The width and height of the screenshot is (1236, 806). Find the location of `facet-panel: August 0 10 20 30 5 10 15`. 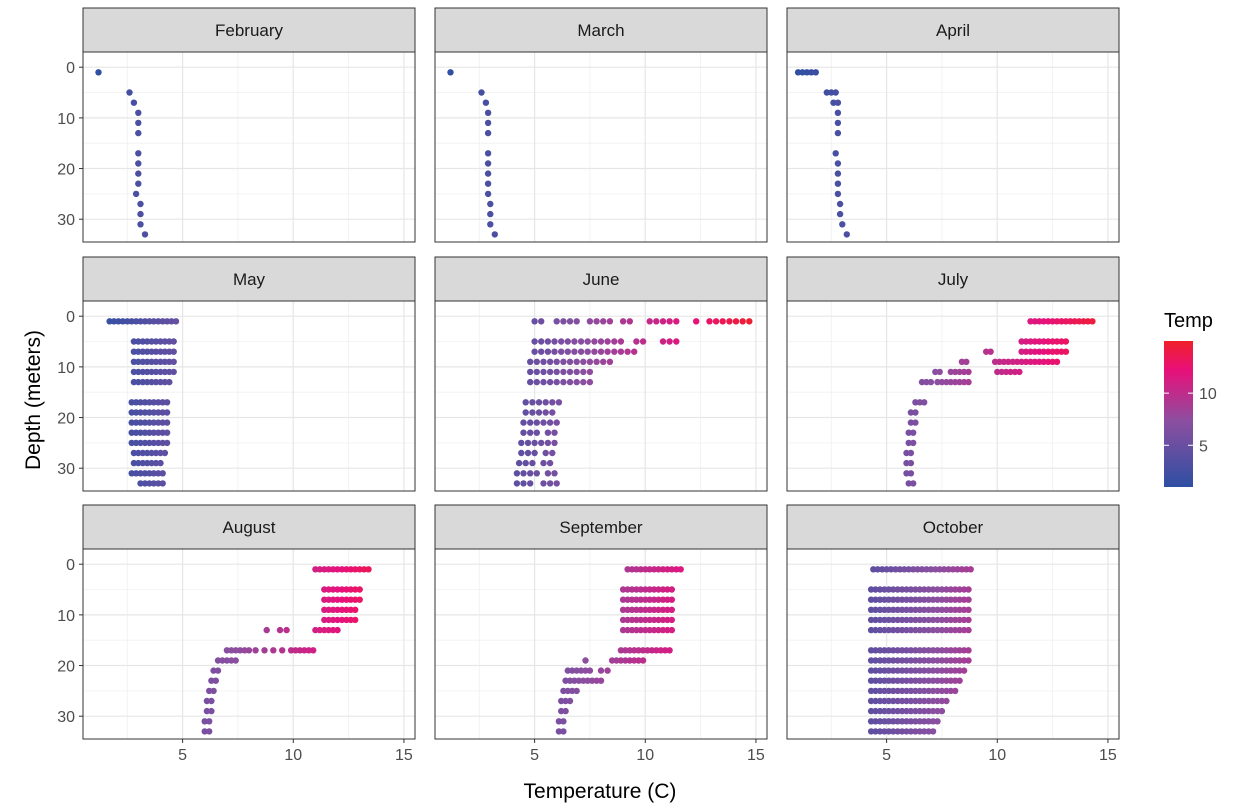

facet-panel: August 0 10 20 30 5 10 15 is located at coordinates (236, 634).